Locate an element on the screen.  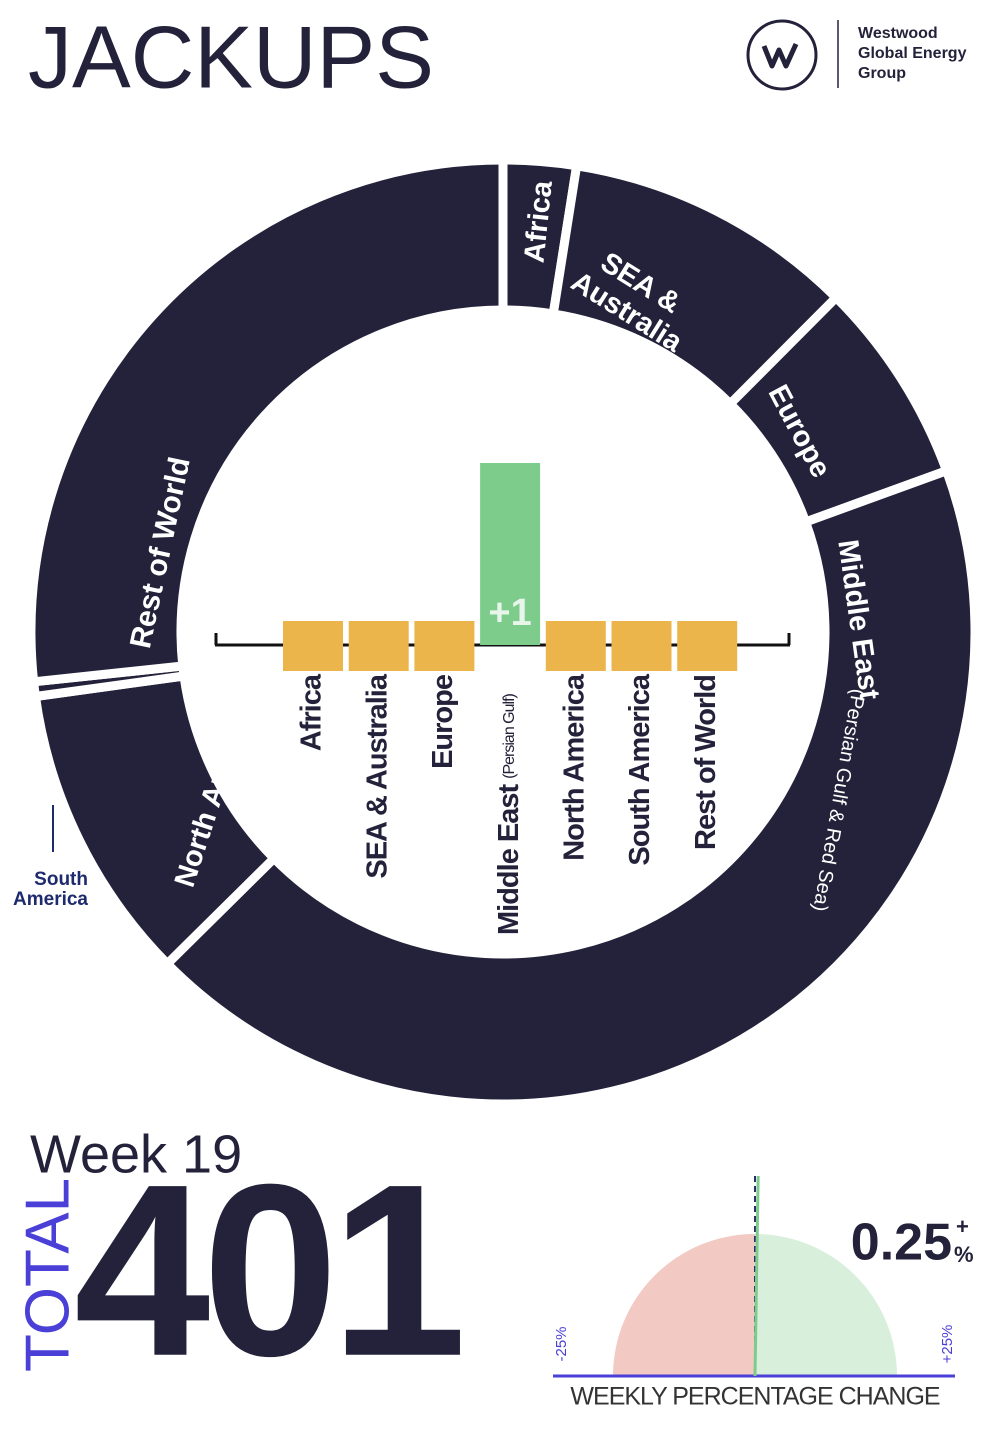
logo: Westwood Global Energy Group is located at coordinates (856, 55).